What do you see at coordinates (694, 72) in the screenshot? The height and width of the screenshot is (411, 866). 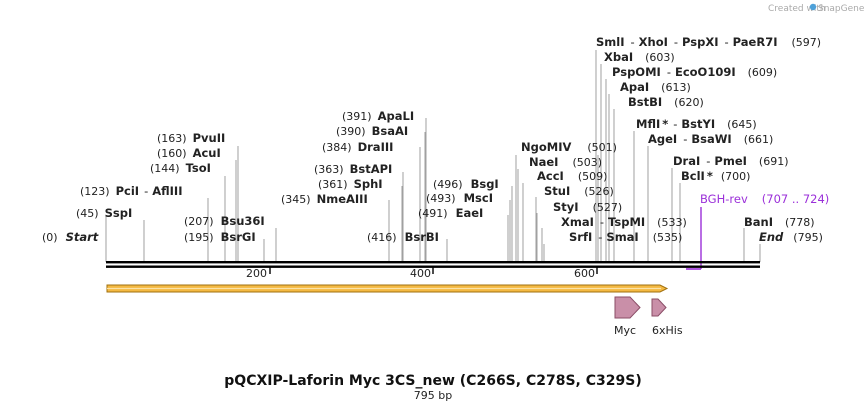 I see `site-pspomi-ecoo109i: PspOMI - EcoO109I (609)` at bounding box center [694, 72].